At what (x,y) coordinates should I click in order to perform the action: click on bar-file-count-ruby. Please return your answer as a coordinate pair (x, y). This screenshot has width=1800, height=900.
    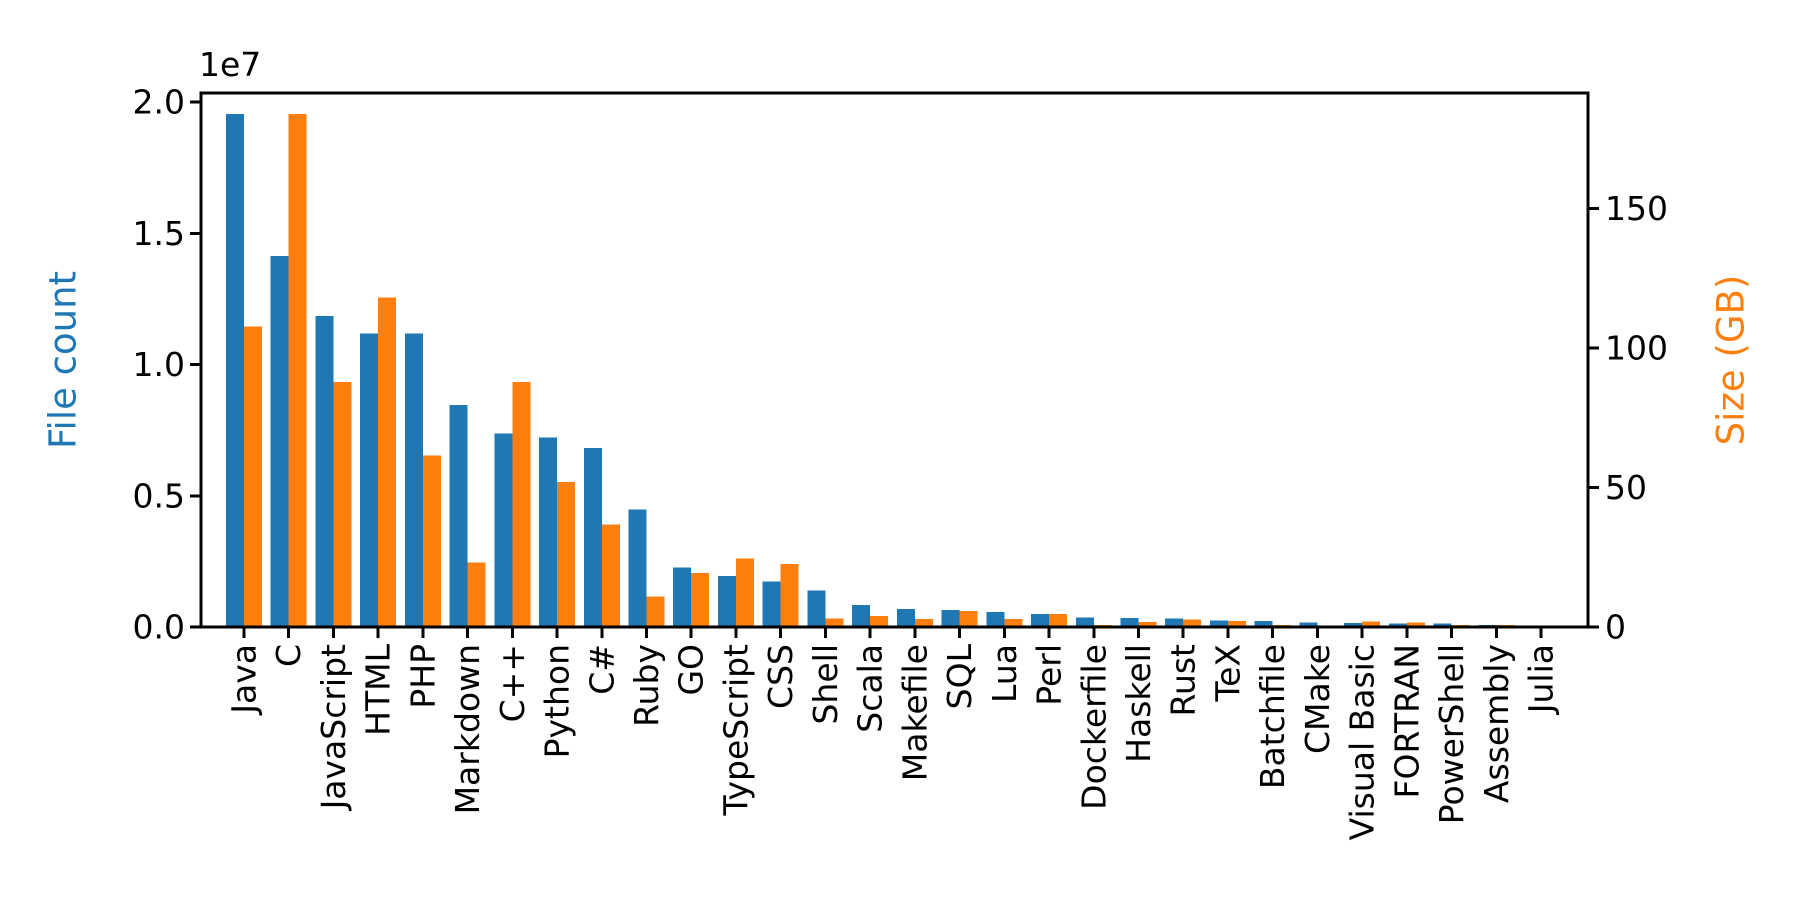
    Looking at the image, I should click on (637, 568).